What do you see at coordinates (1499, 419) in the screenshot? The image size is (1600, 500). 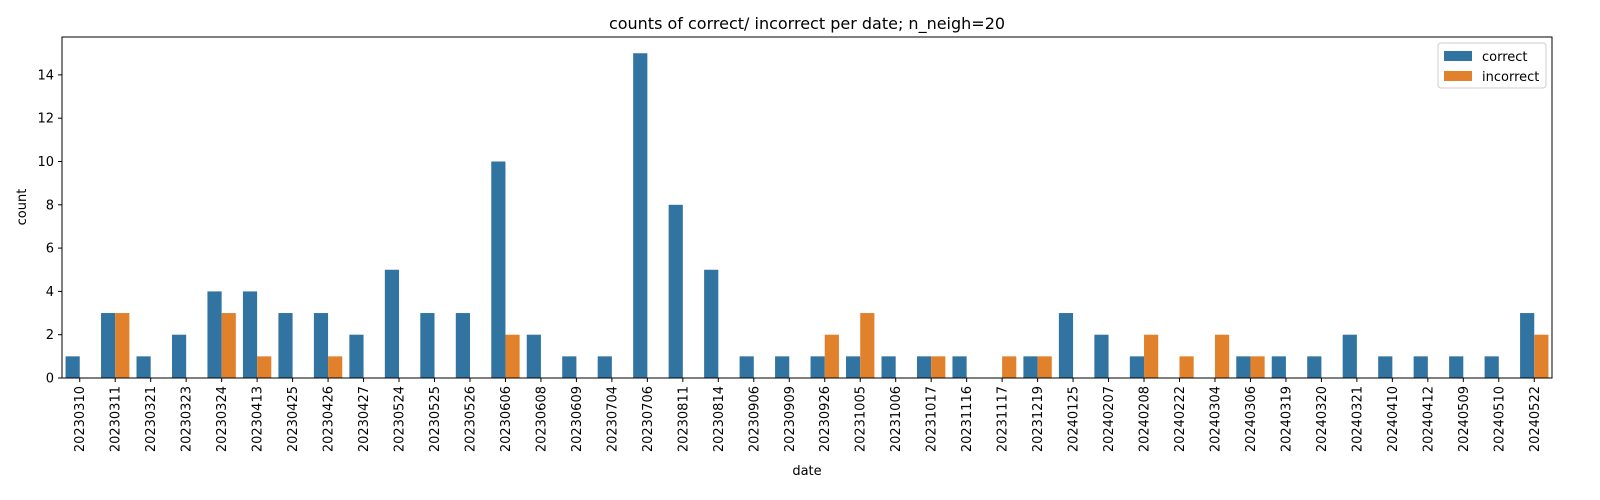 I see `x-tick-label: 20240510` at bounding box center [1499, 419].